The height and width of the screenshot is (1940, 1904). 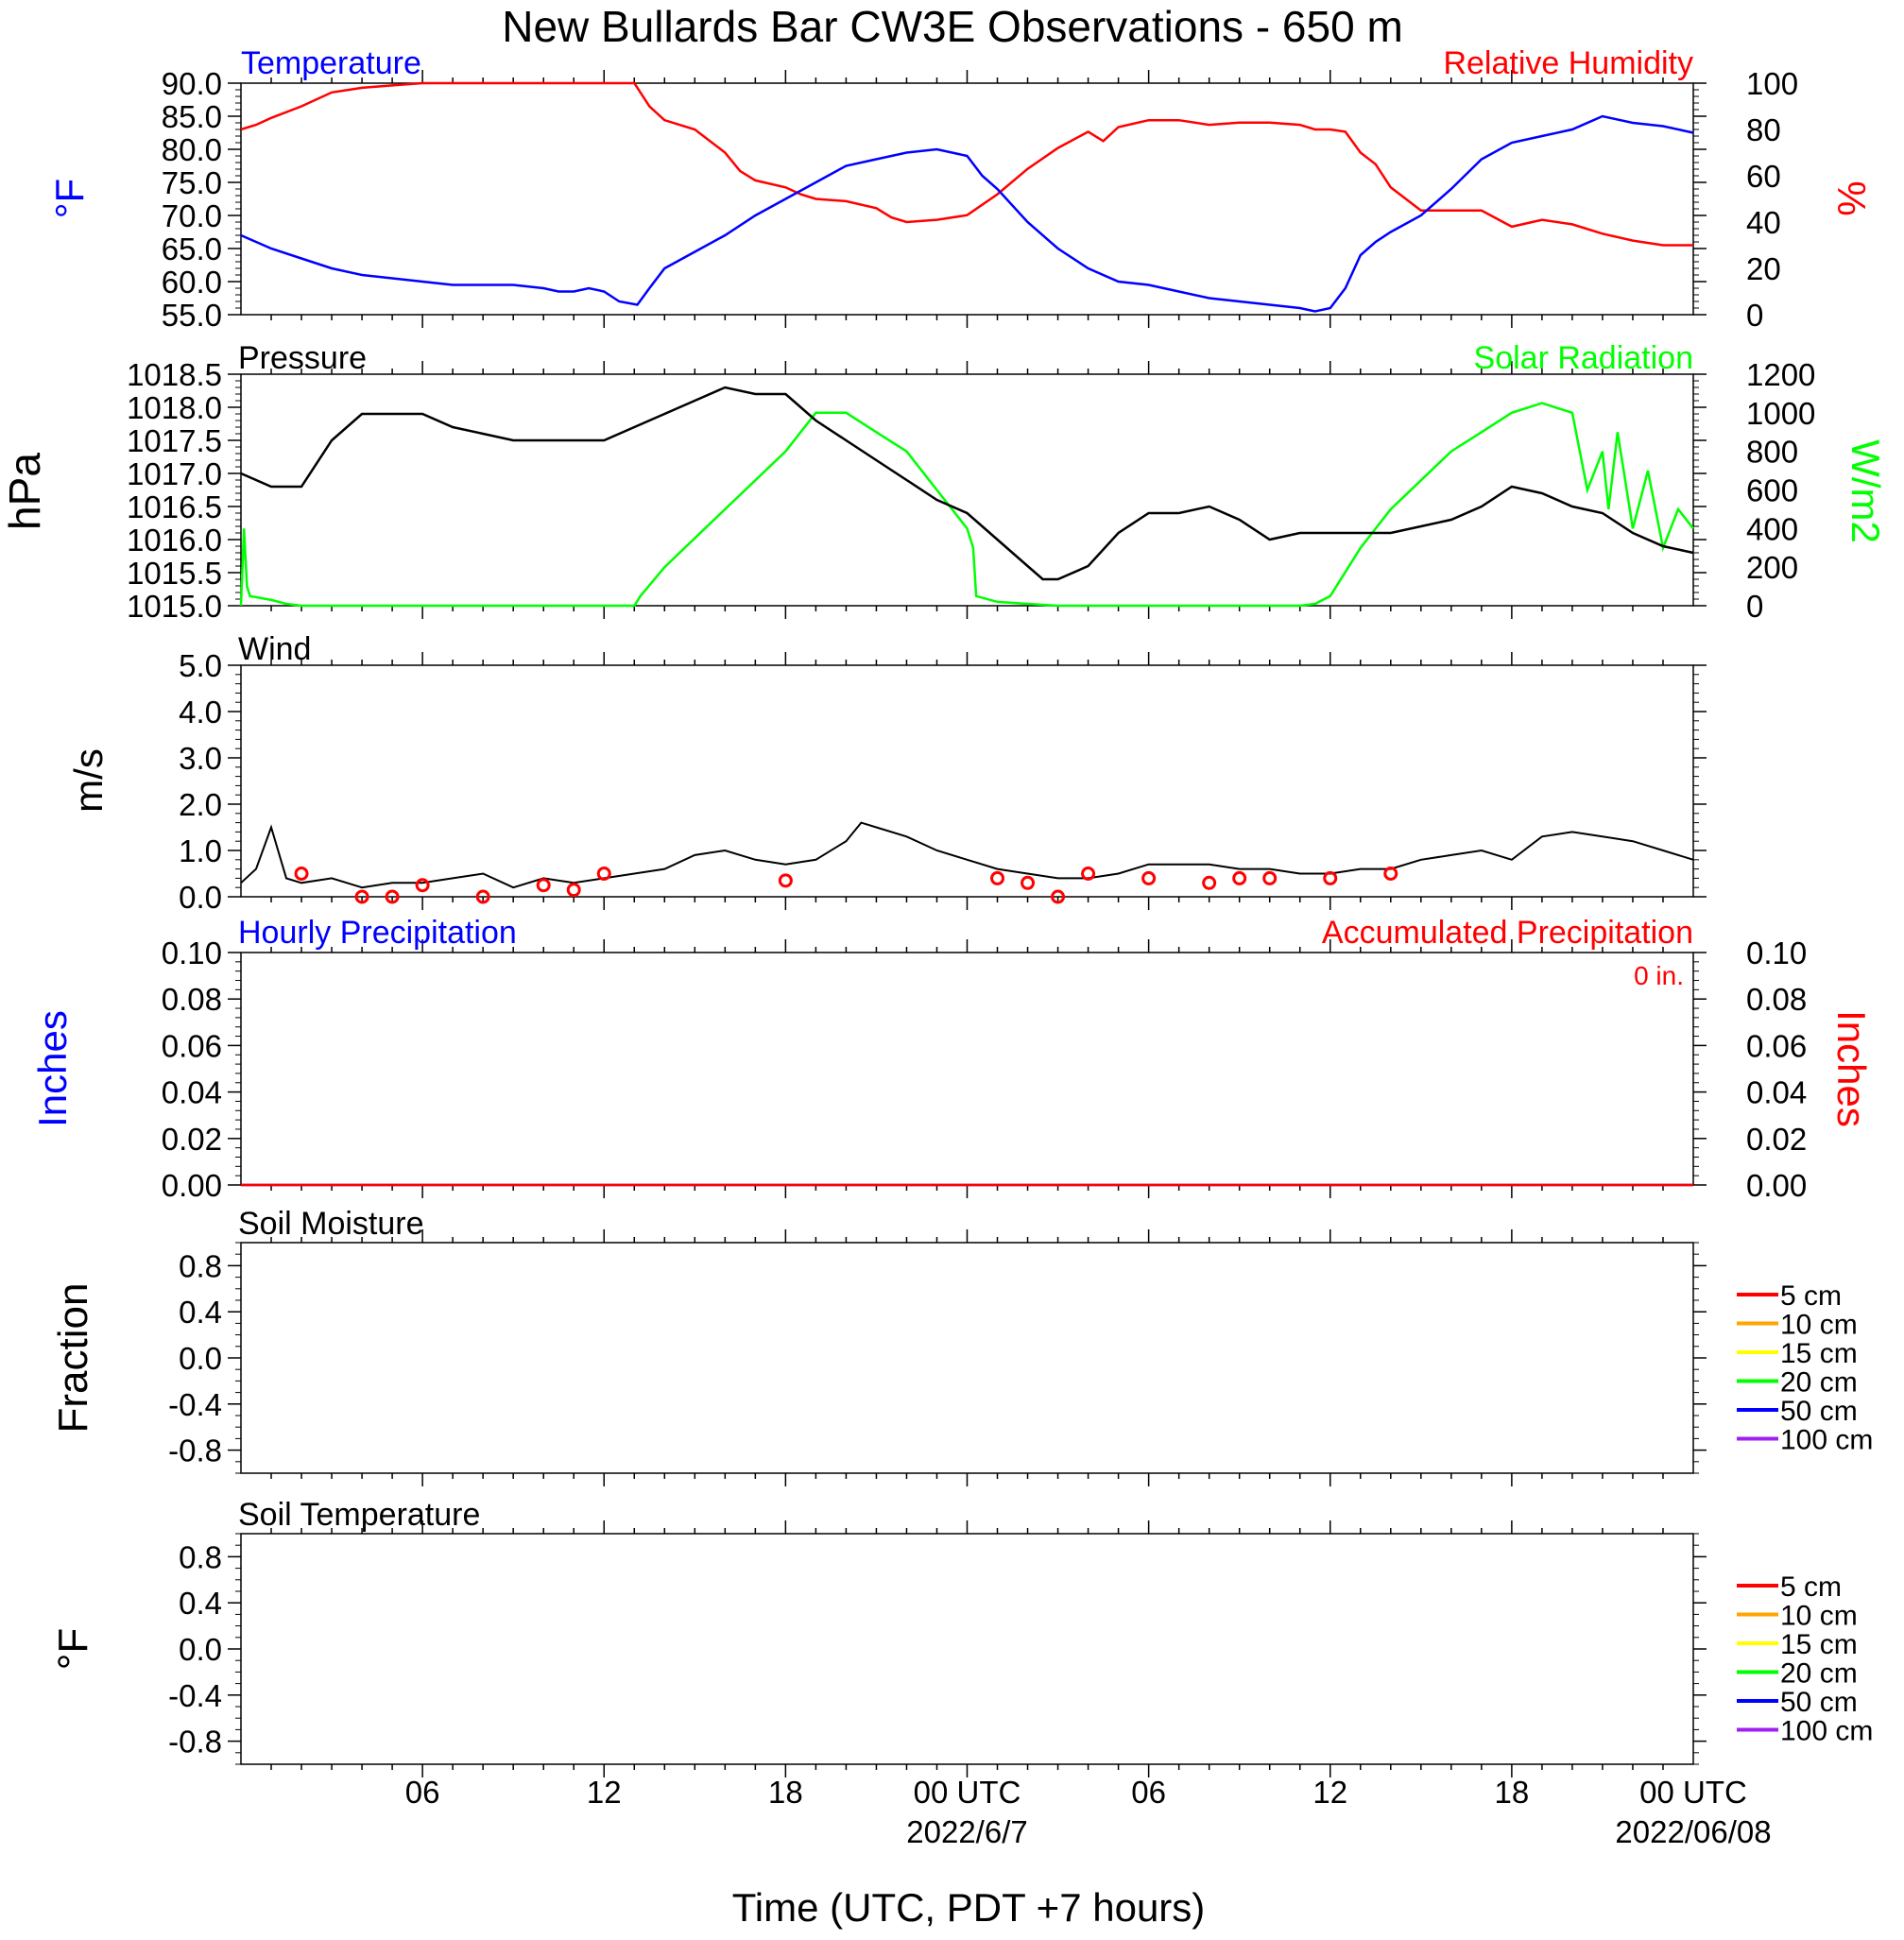 I want to click on y-right-tick-label: 20, so click(x=1763, y=268).